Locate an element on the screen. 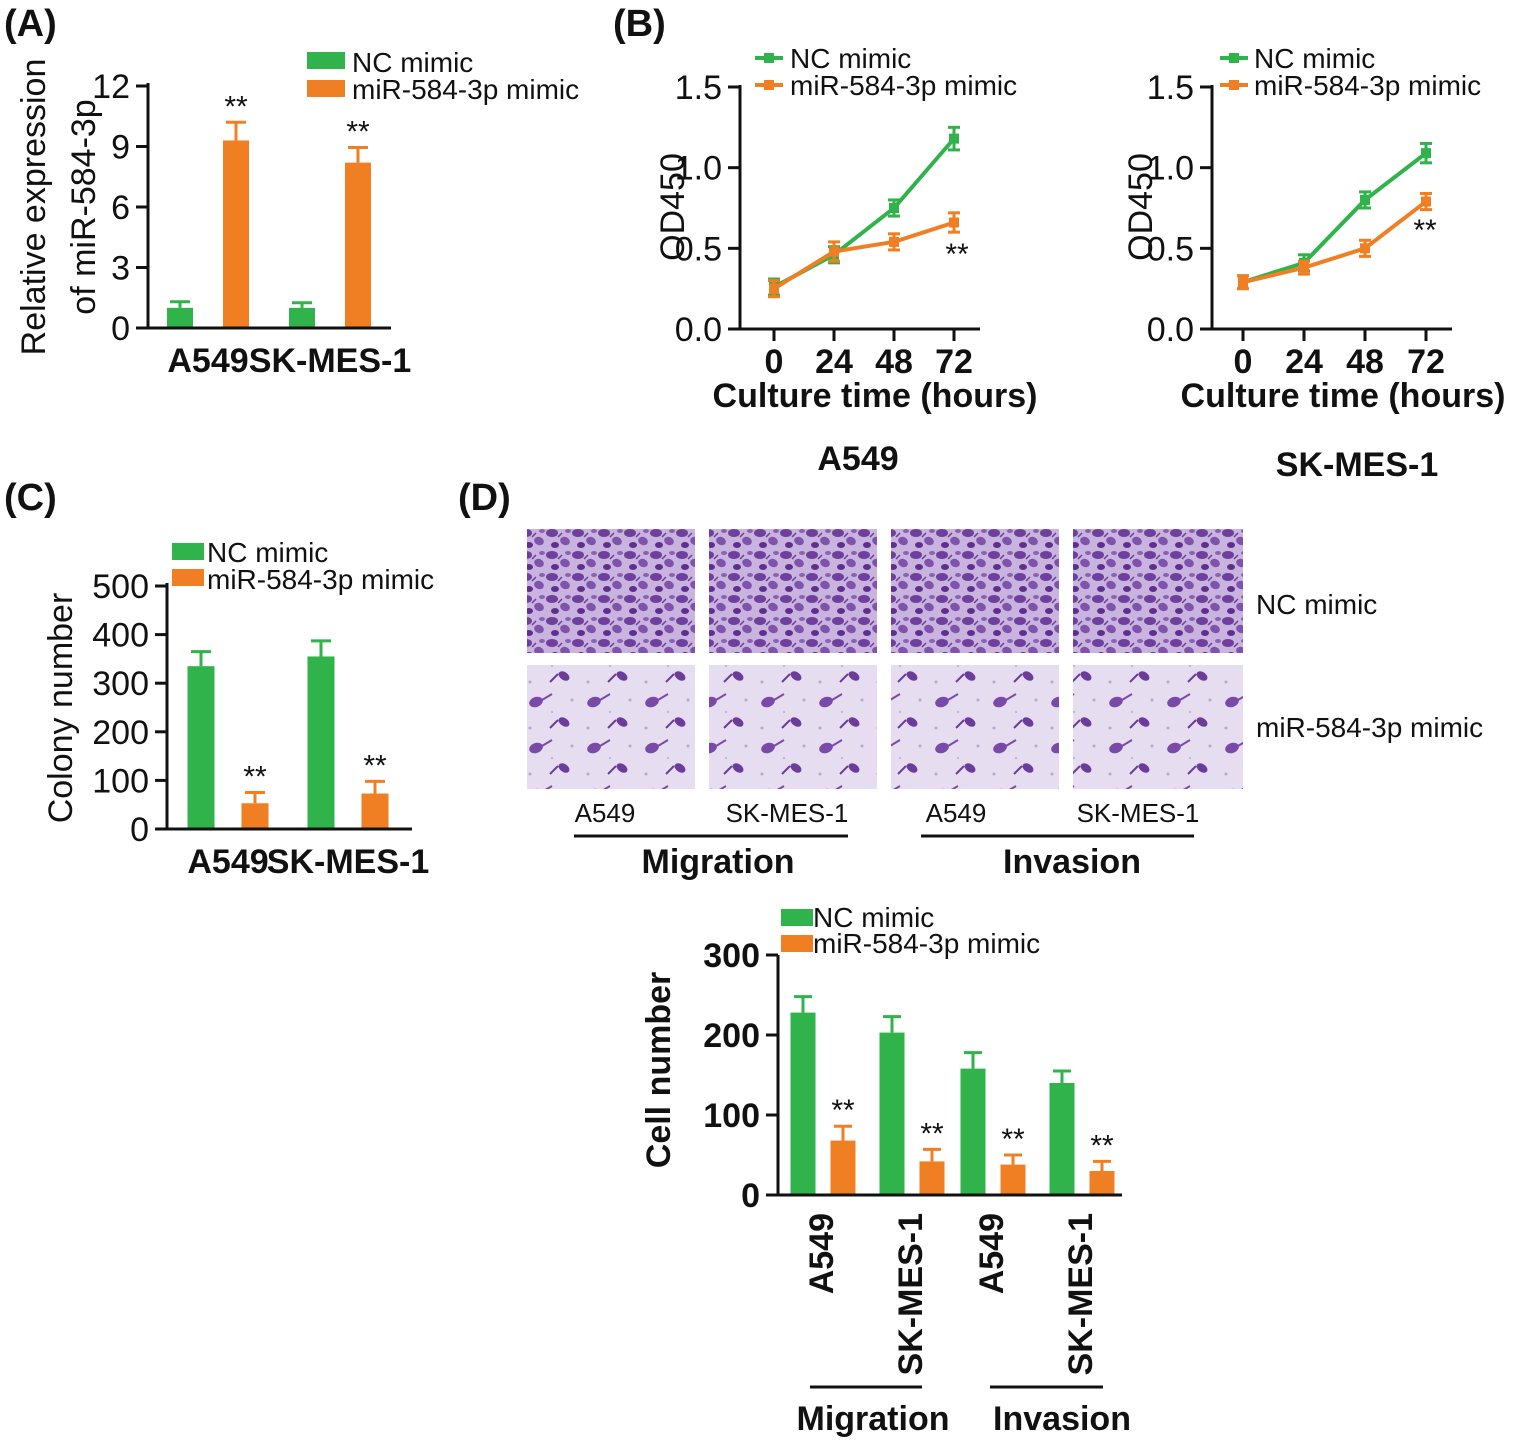  x-tick-label: 72 is located at coordinates (954, 362).